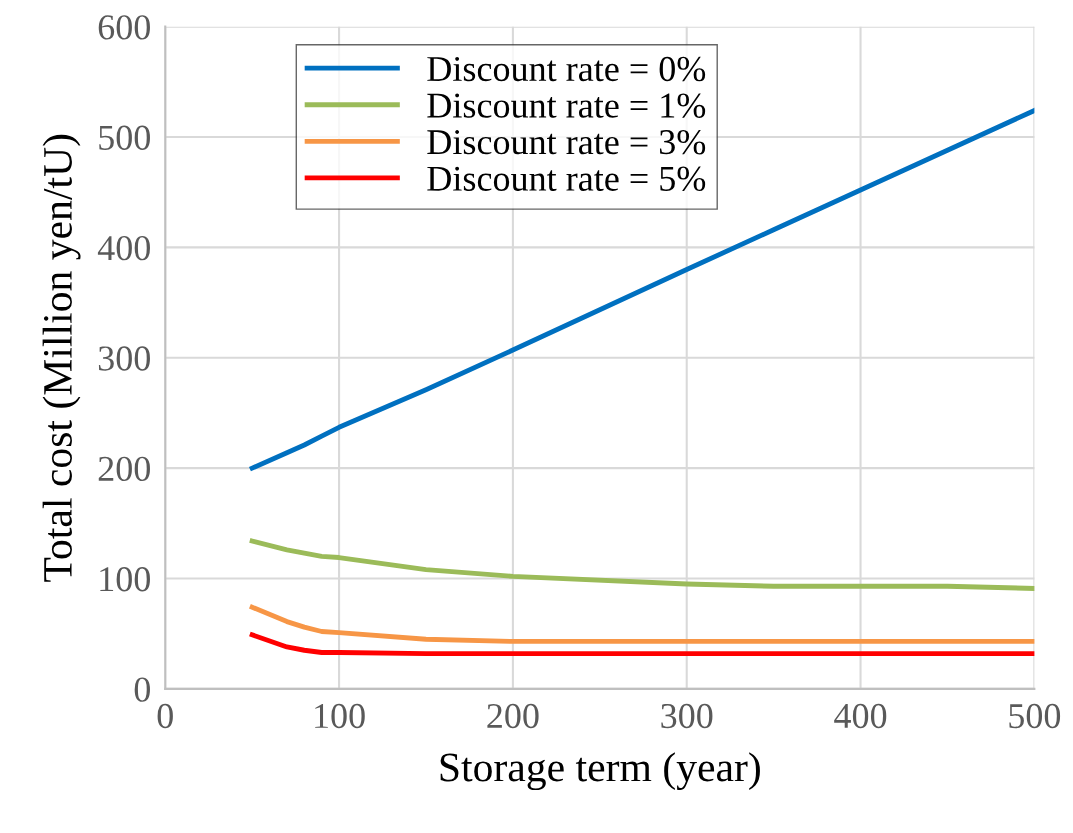  I want to click on x-tick-label: 500, so click(1035, 716).